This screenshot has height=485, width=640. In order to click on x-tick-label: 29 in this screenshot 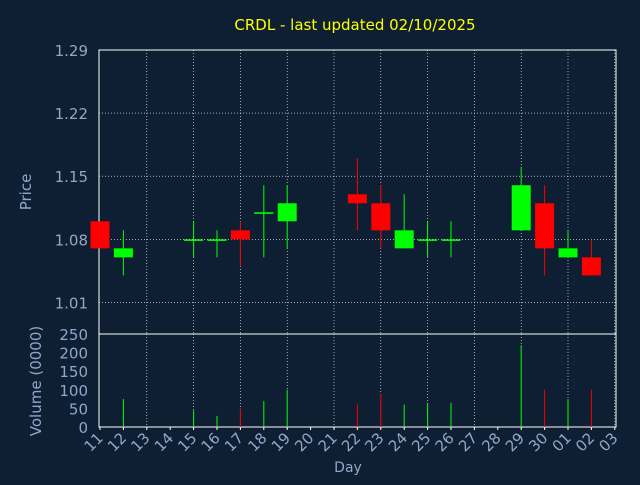, I will do `click(515, 442)`.